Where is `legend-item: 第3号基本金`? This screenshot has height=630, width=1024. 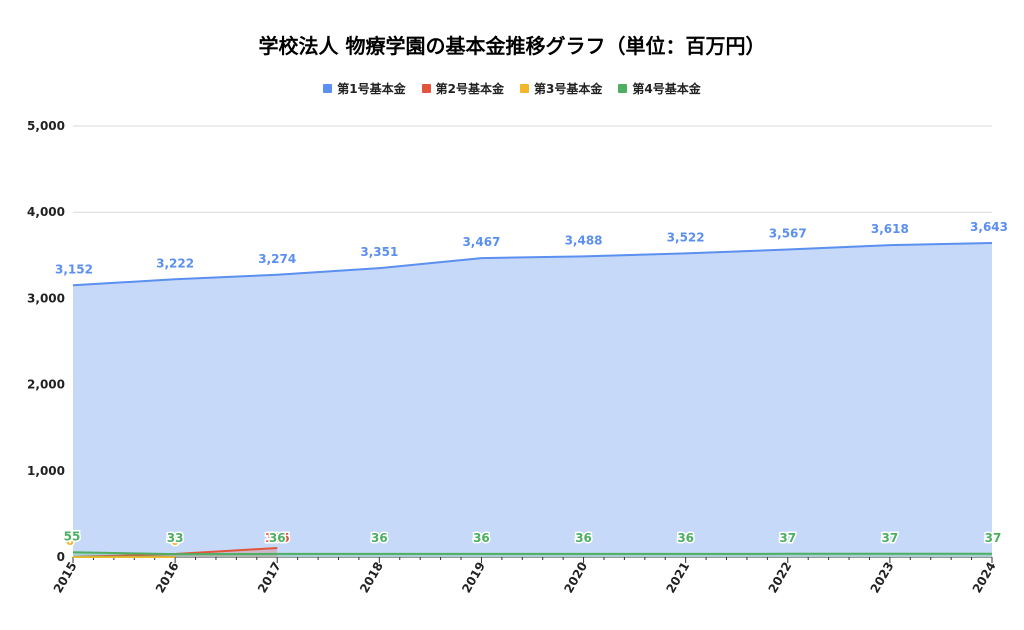 legend-item: 第3号基本金 is located at coordinates (561, 88).